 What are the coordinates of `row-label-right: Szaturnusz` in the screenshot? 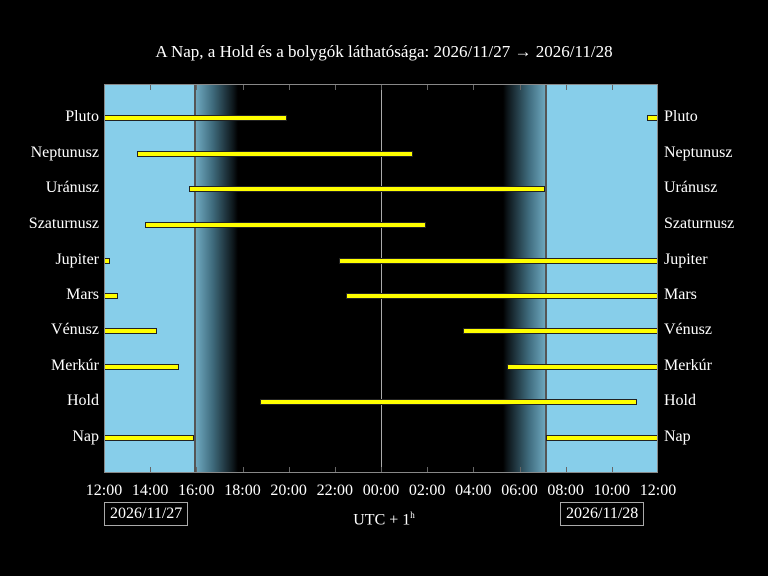 It's located at (699, 223).